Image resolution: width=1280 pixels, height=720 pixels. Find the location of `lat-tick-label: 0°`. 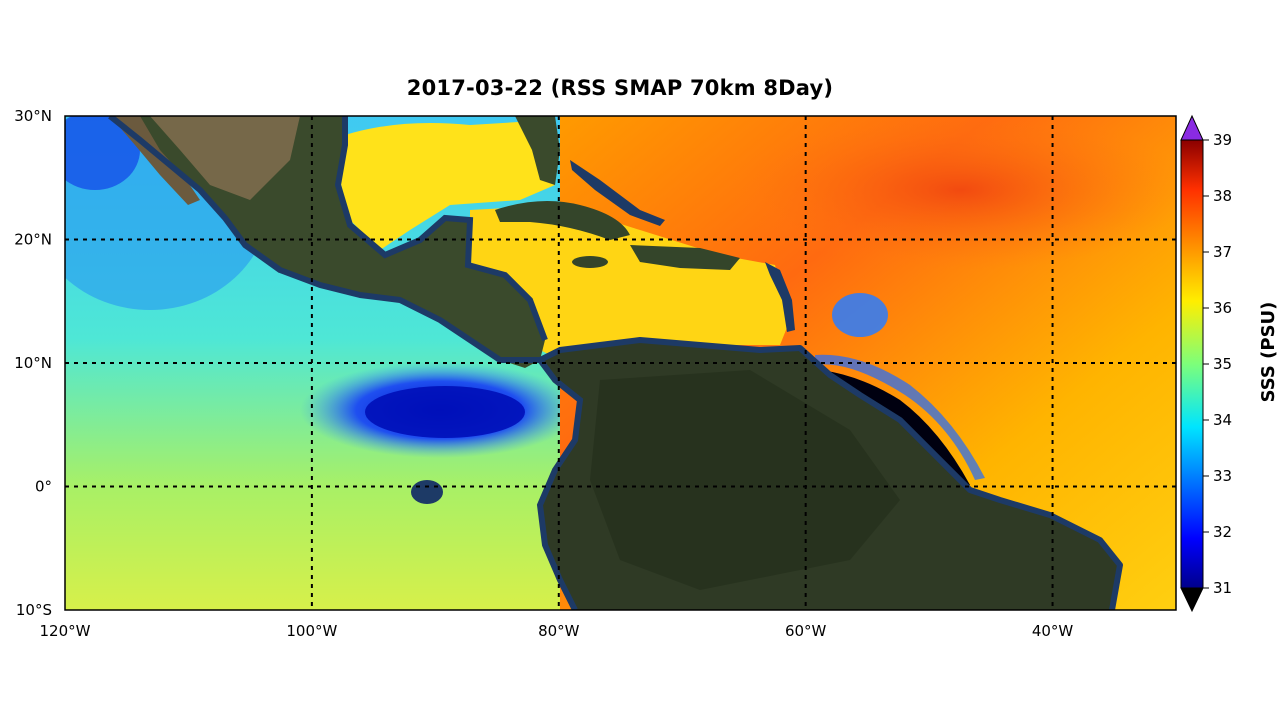

lat-tick-label: 0° is located at coordinates (43, 487).